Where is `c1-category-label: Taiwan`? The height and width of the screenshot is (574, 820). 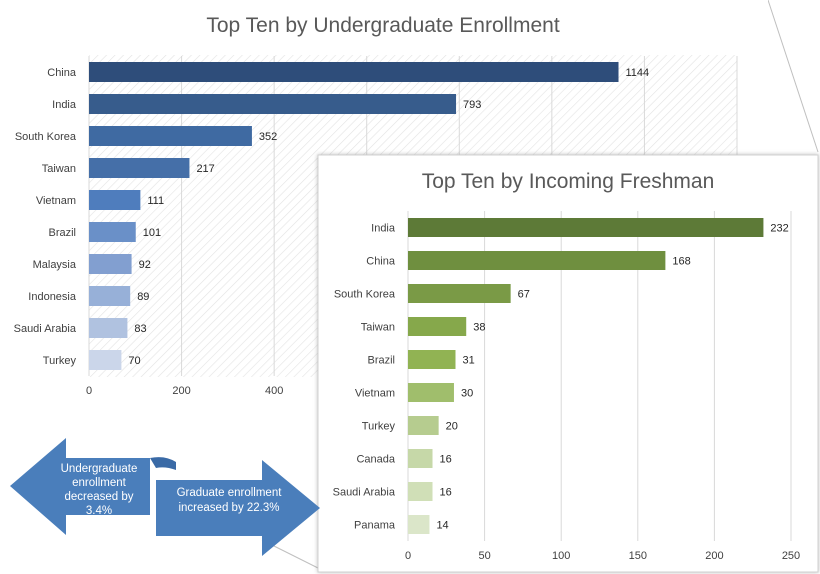 c1-category-label: Taiwan is located at coordinates (59, 169).